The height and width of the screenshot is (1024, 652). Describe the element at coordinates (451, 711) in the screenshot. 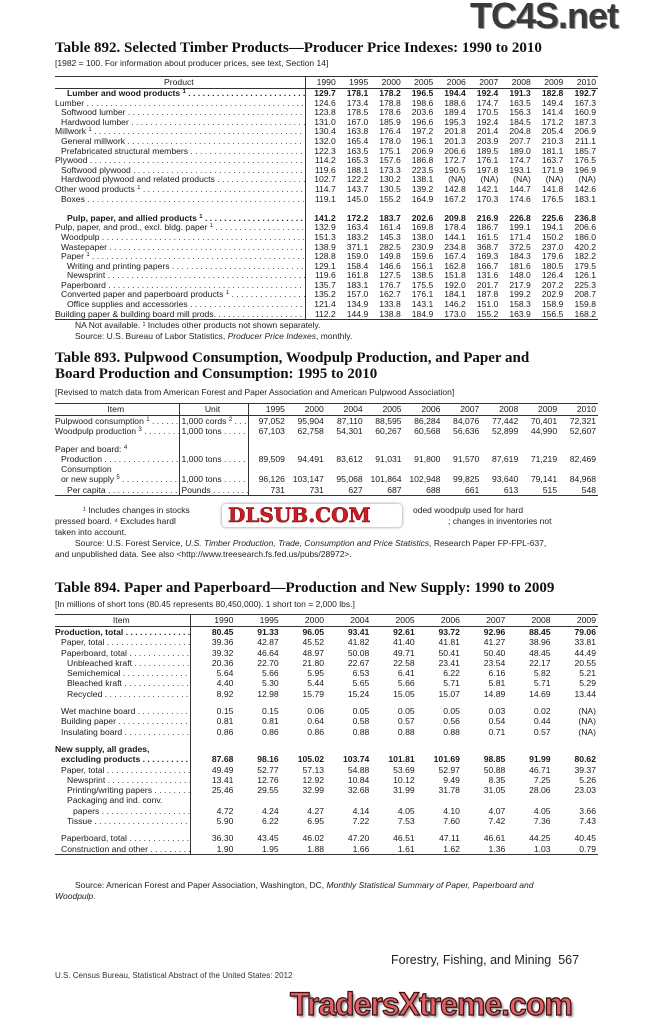

I see `value-cell: 0.05` at that location.